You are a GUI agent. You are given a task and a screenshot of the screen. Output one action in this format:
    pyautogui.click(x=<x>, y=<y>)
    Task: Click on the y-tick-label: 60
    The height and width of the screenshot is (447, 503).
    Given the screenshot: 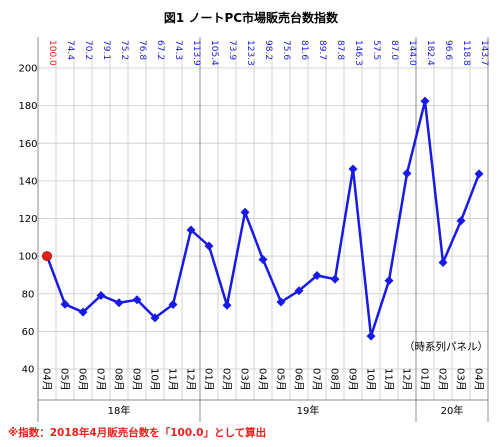 What is the action you would take?
    pyautogui.click(x=28, y=332)
    